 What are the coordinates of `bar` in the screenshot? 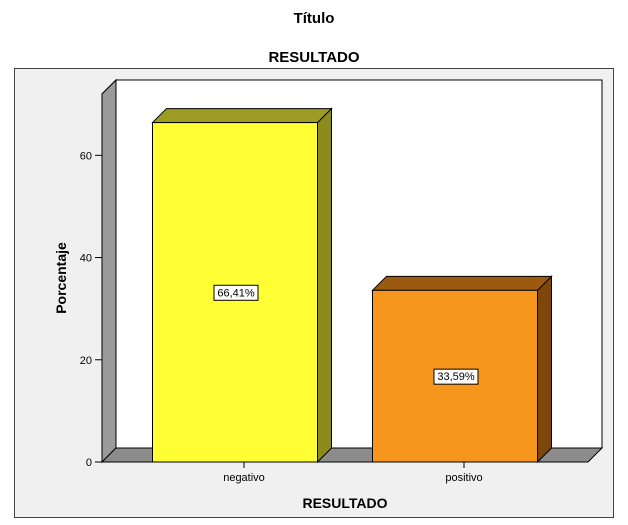 It's located at (455, 376).